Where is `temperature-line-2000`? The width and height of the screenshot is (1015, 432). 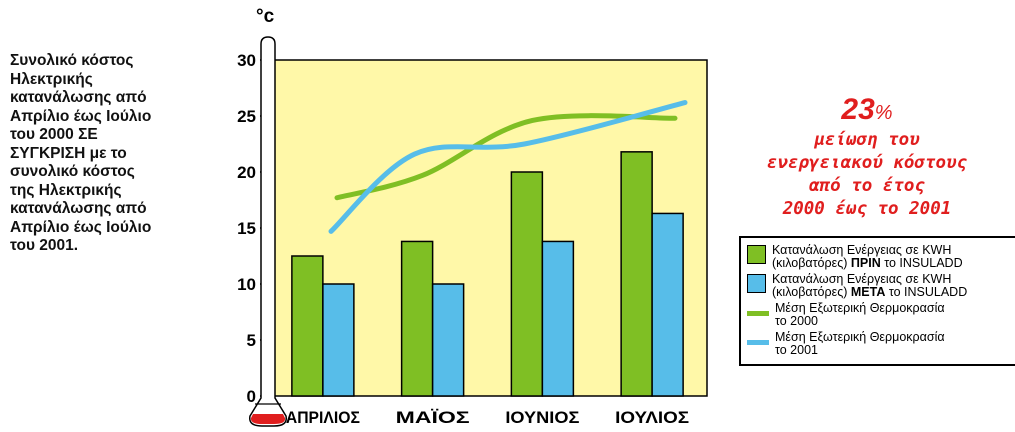 temperature-line-2000 is located at coordinates (506, 157).